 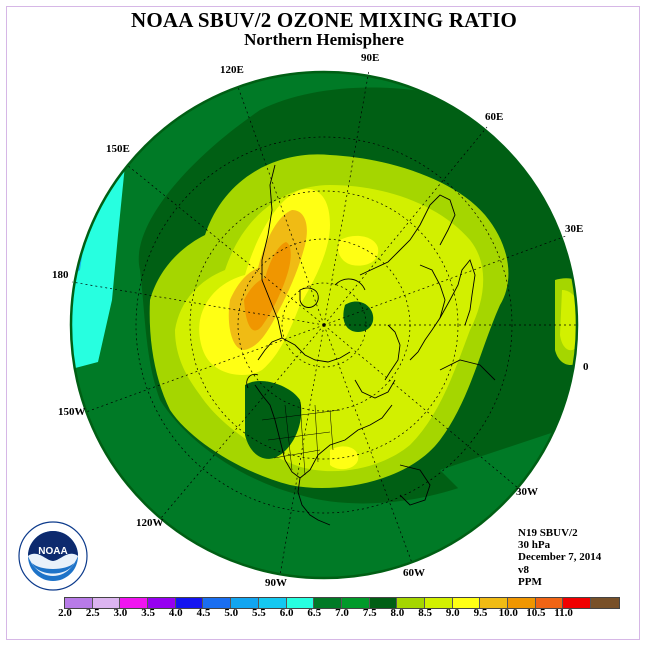 I want to click on map-title: NOAA SBUV/2 OZONE MIXING RATIO, so click(x=324, y=20).